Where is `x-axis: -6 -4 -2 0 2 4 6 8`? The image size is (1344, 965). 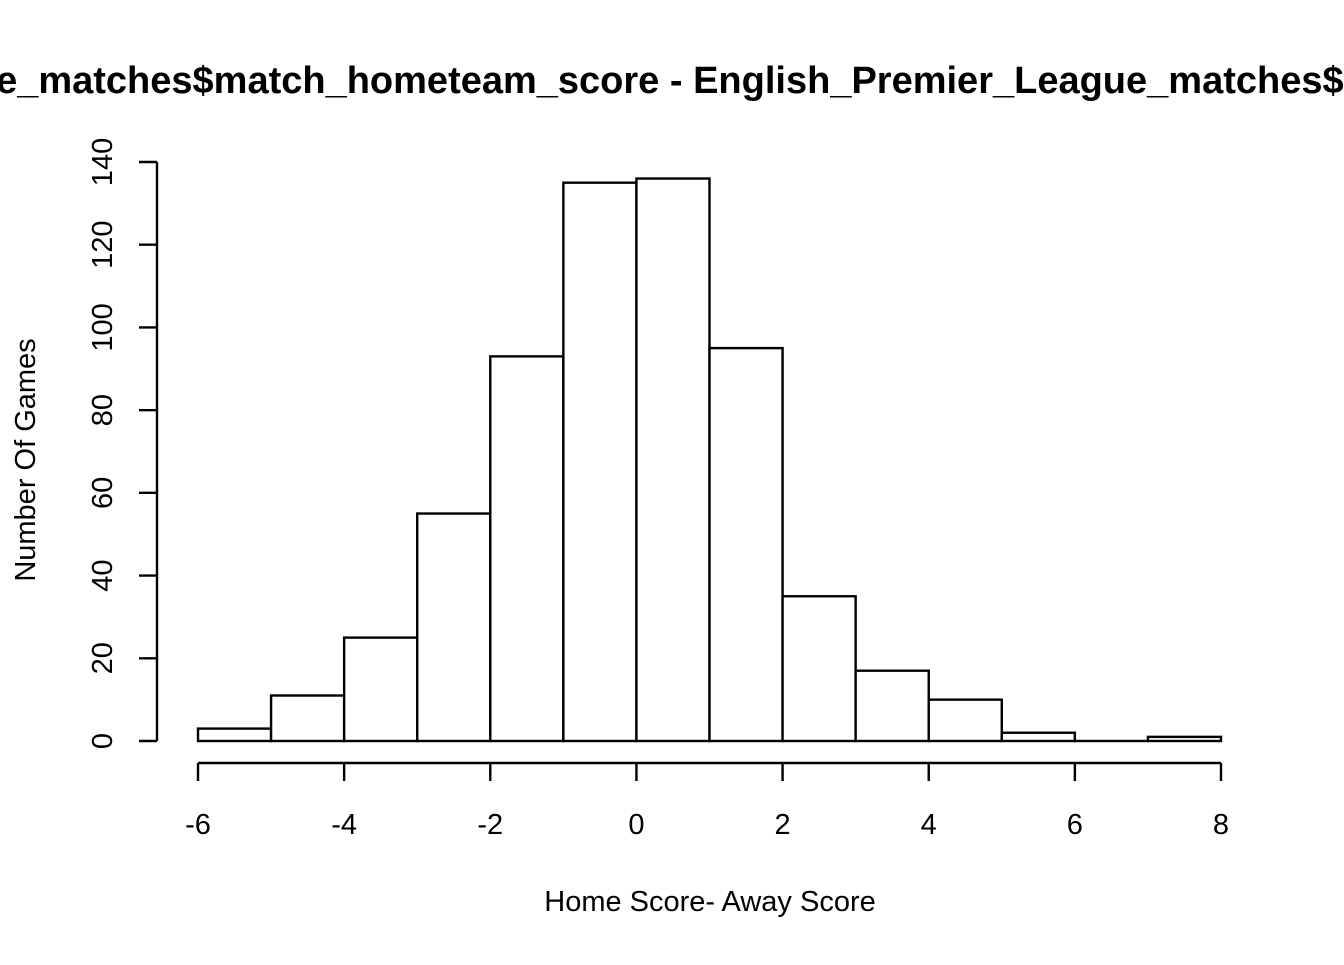 x-axis: -6 -4 -2 0 2 4 6 8 is located at coordinates (707, 802).